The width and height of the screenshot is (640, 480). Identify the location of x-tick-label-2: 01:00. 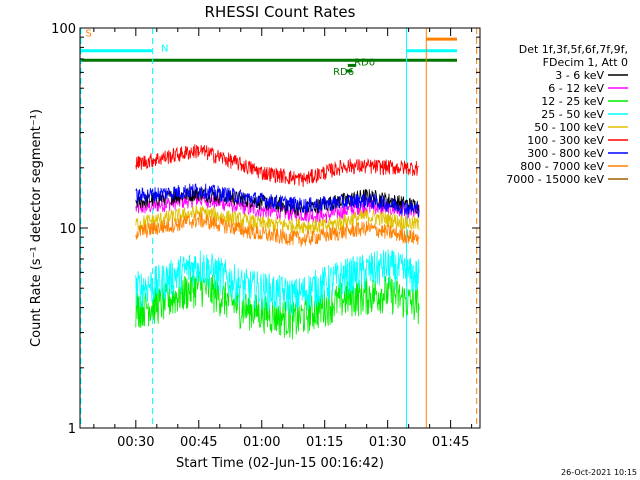
(261, 442).